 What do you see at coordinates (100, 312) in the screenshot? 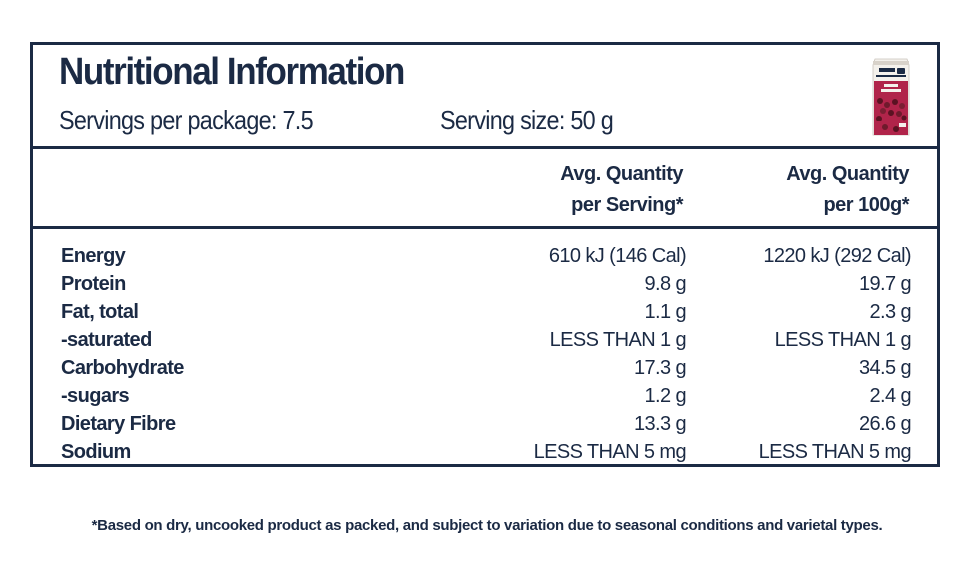
I see `nutrient-label: Fat, total` at bounding box center [100, 312].